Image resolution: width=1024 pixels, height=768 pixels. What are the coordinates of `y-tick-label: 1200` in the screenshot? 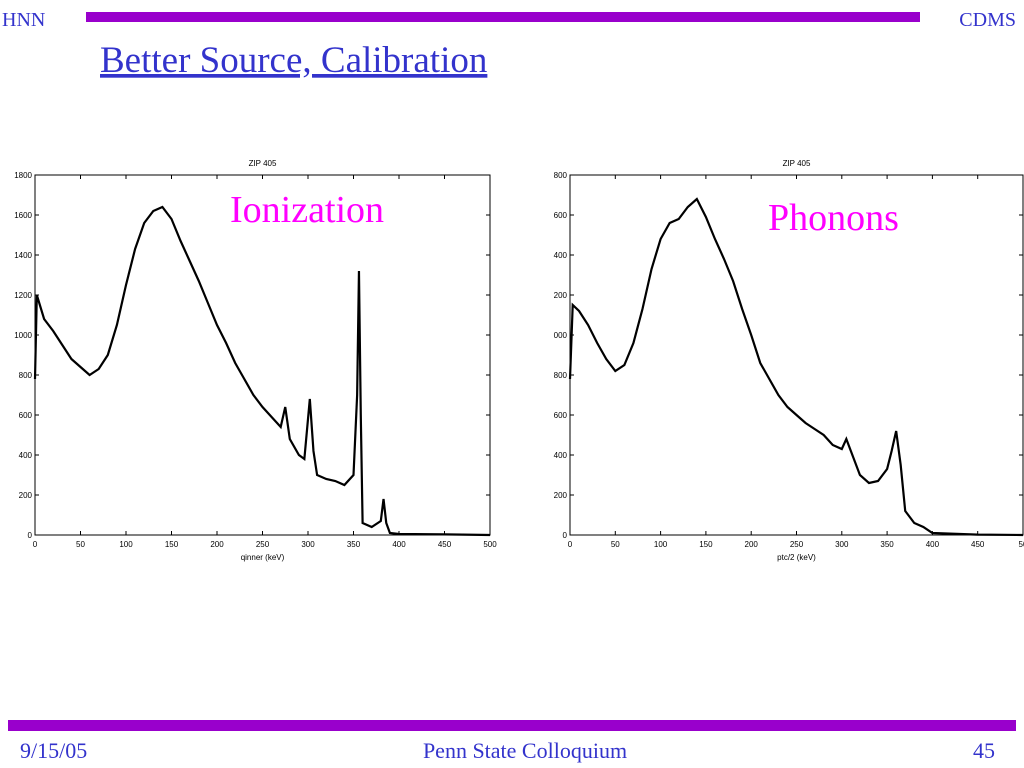 It's located at (23, 295).